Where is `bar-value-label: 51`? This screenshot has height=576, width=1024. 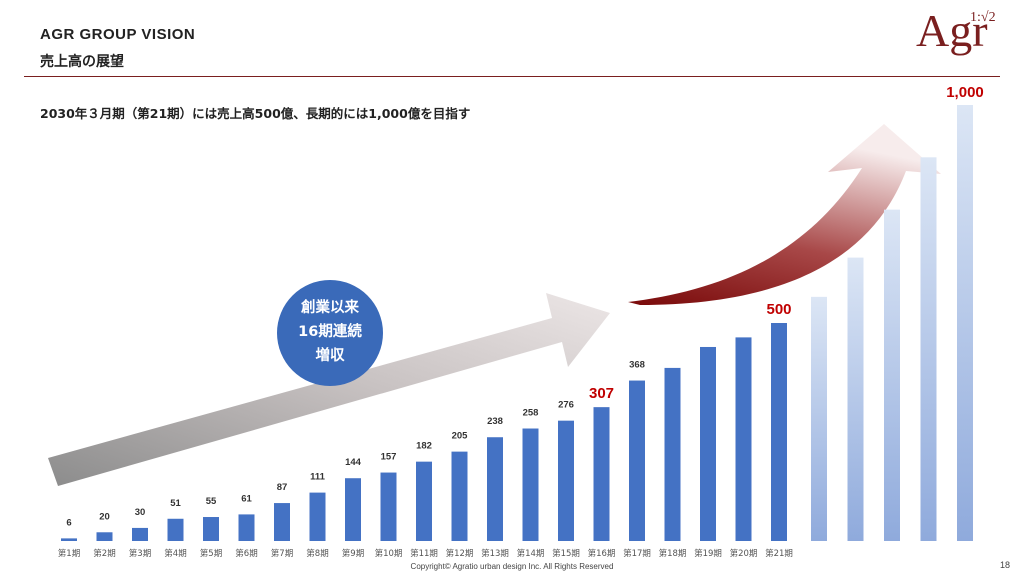 bar-value-label: 51 is located at coordinates (175, 503).